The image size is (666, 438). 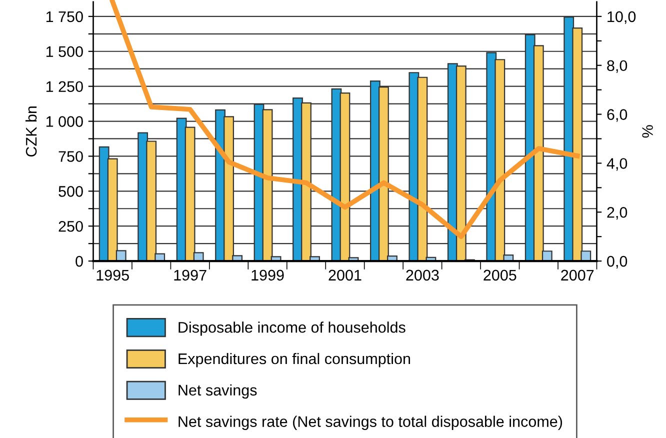 I want to click on y2-tick-label: 4,0, so click(x=617, y=164).